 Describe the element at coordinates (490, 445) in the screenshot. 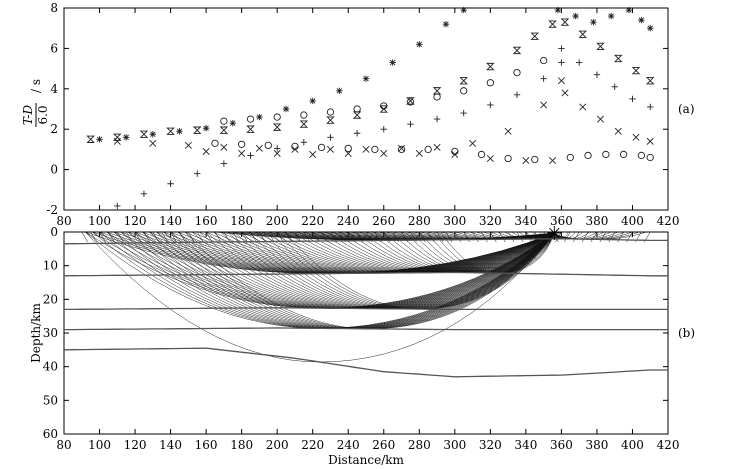

I see `x-tick-label: 320` at that location.